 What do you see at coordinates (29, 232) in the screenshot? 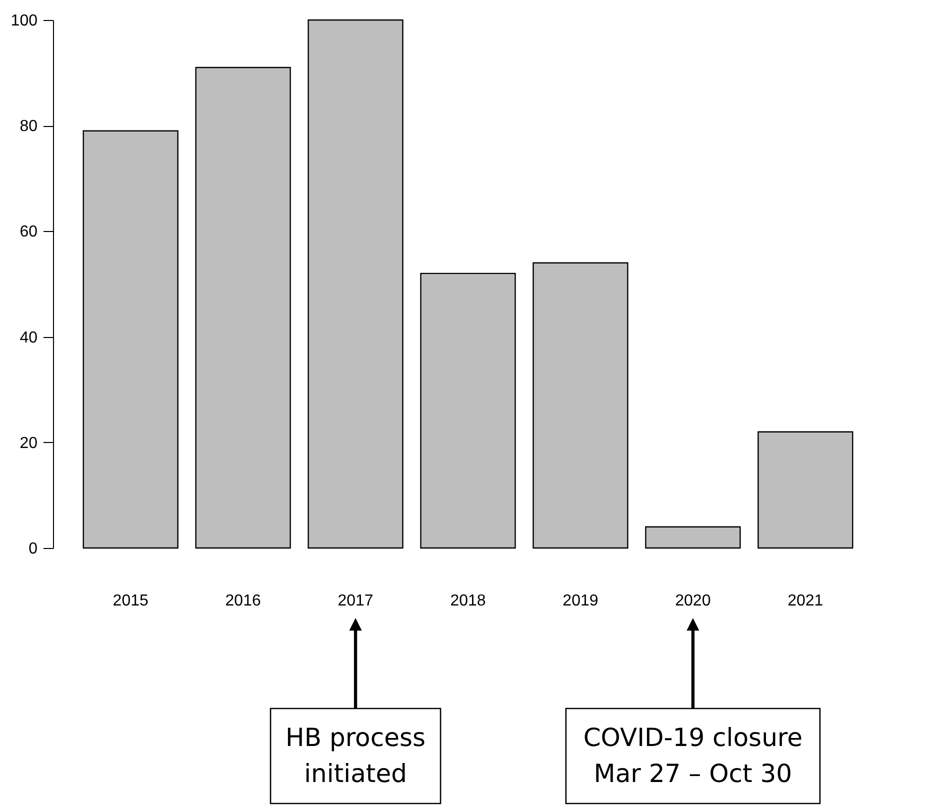
I see `y-tick-label: 60` at bounding box center [29, 232].